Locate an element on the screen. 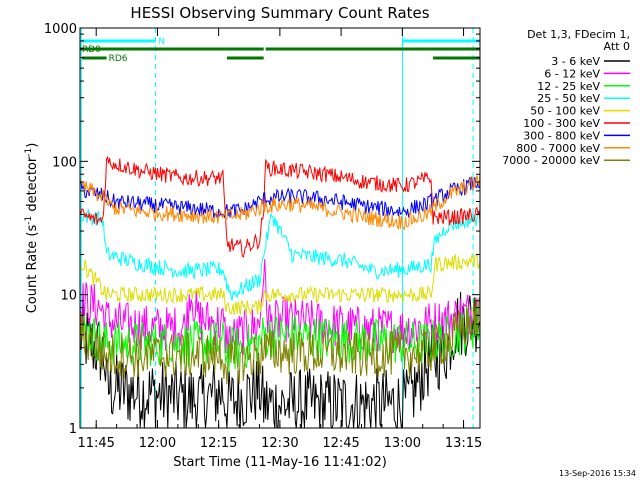 This screenshot has width=640, height=480. x-tick-label: 13:00 is located at coordinates (402, 443).